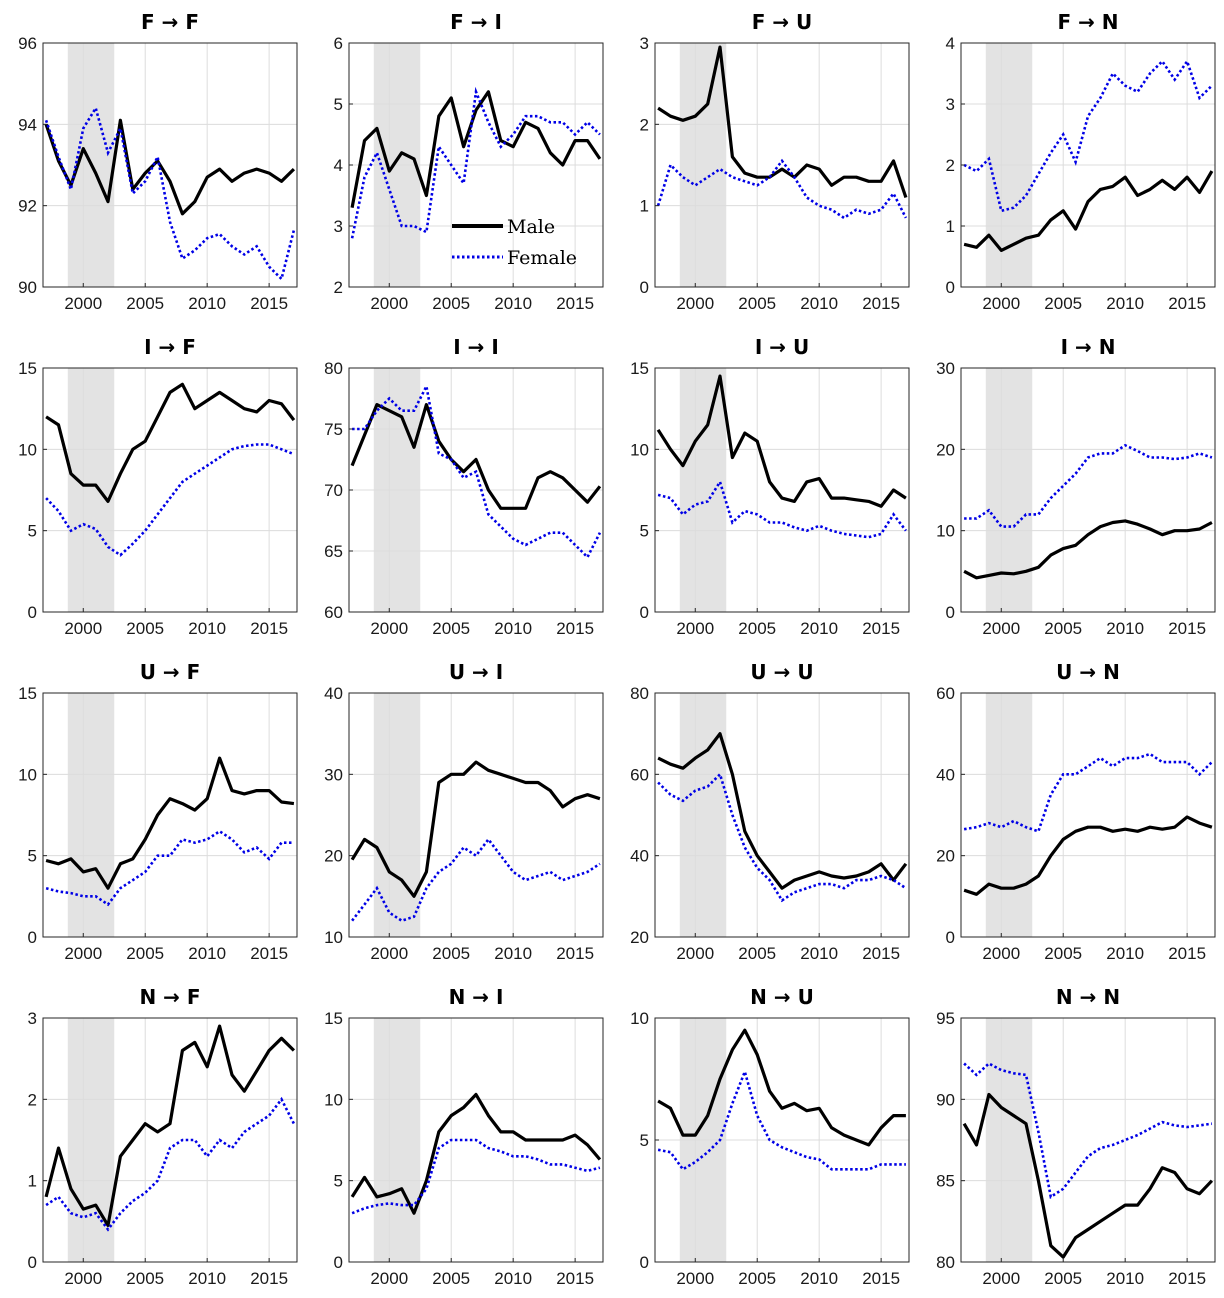 This screenshot has width=1224, height=1298. What do you see at coordinates (338, 43) in the screenshot?
I see `y-tick-label: 6` at bounding box center [338, 43].